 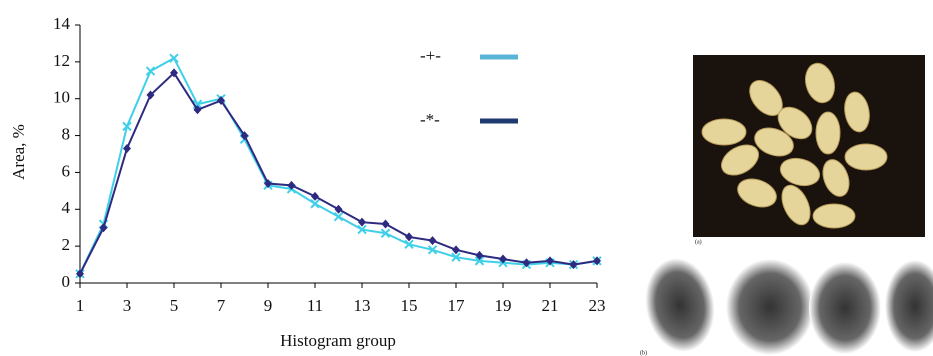 What do you see at coordinates (80, 305) in the screenshot?
I see `x-tick-label: 1` at bounding box center [80, 305].